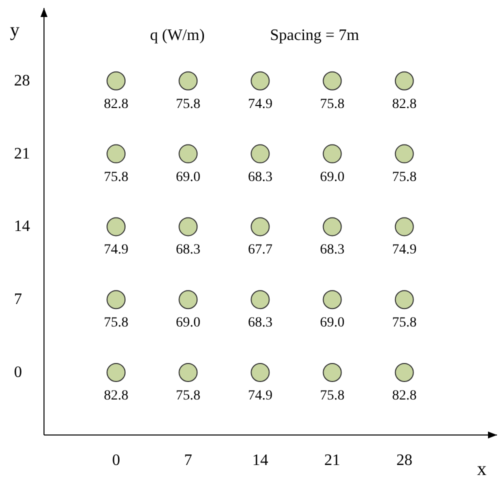 Image resolution: width=502 pixels, height=477 pixels. What do you see at coordinates (332, 460) in the screenshot?
I see `x-tick-label: 21` at bounding box center [332, 460].